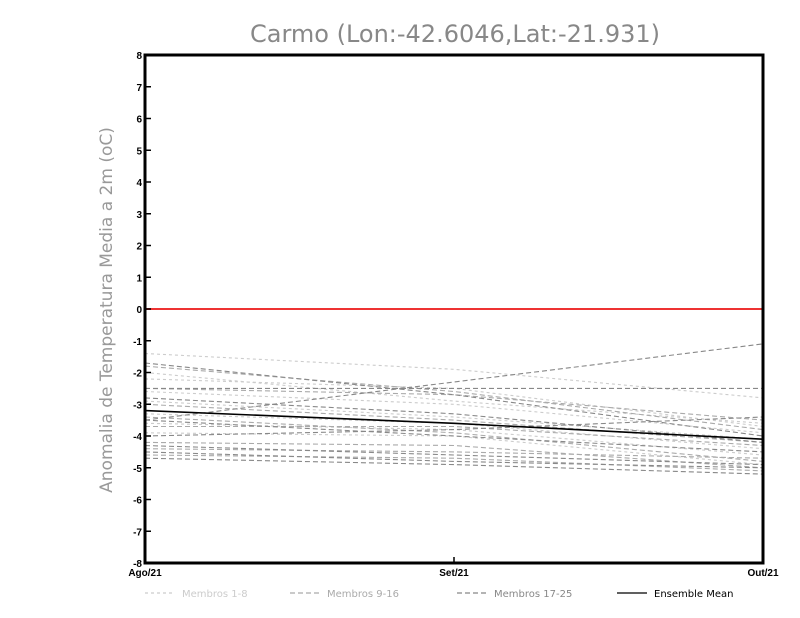 This screenshot has width=800, height=618. Describe the element at coordinates (137, 342) in the screenshot. I see `y-tick-label: -1` at that location.